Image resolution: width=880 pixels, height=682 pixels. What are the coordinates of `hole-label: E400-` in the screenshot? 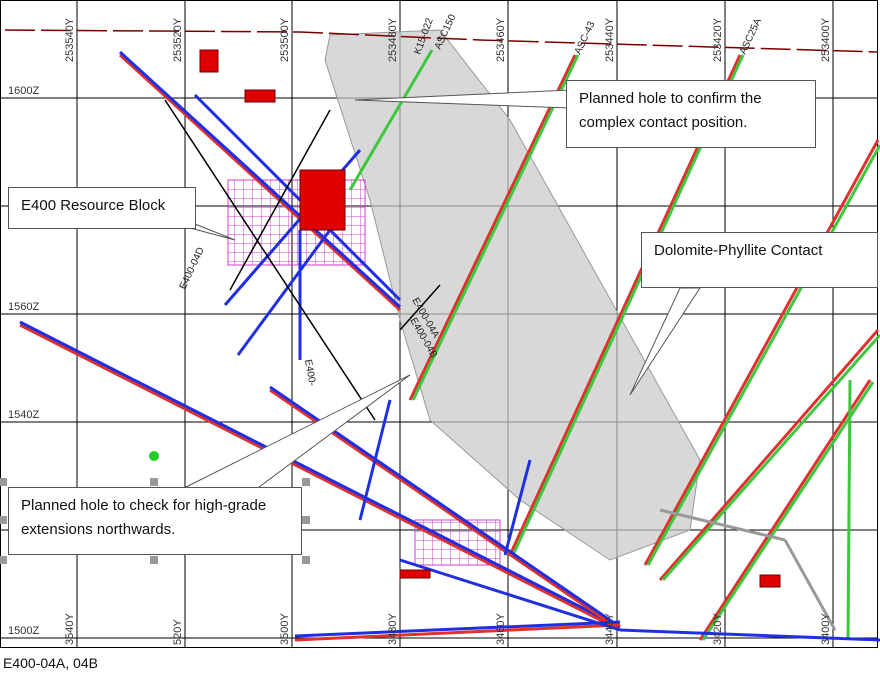 It's located at (309, 373).